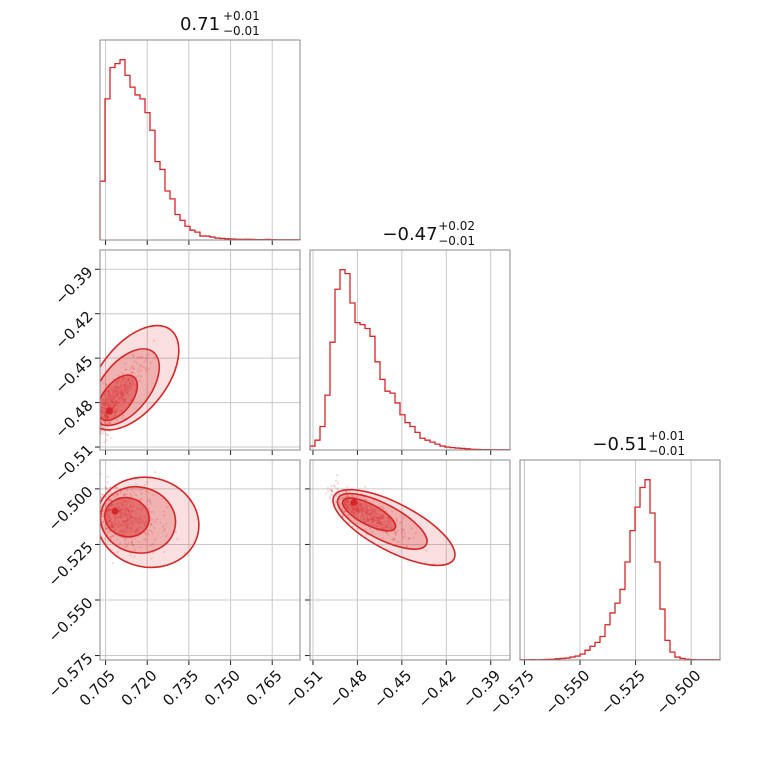  Describe the element at coordinates (71, 564) in the screenshot. I see `y-tick-label: −0.525` at that location.